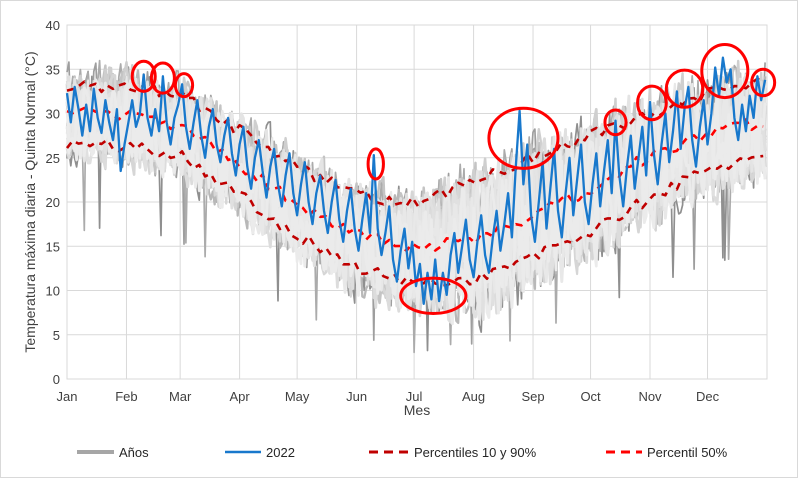 Image resolution: width=800 pixels, height=480 pixels. Describe the element at coordinates (180, 396) in the screenshot. I see `x-tick-label: Mar` at that location.